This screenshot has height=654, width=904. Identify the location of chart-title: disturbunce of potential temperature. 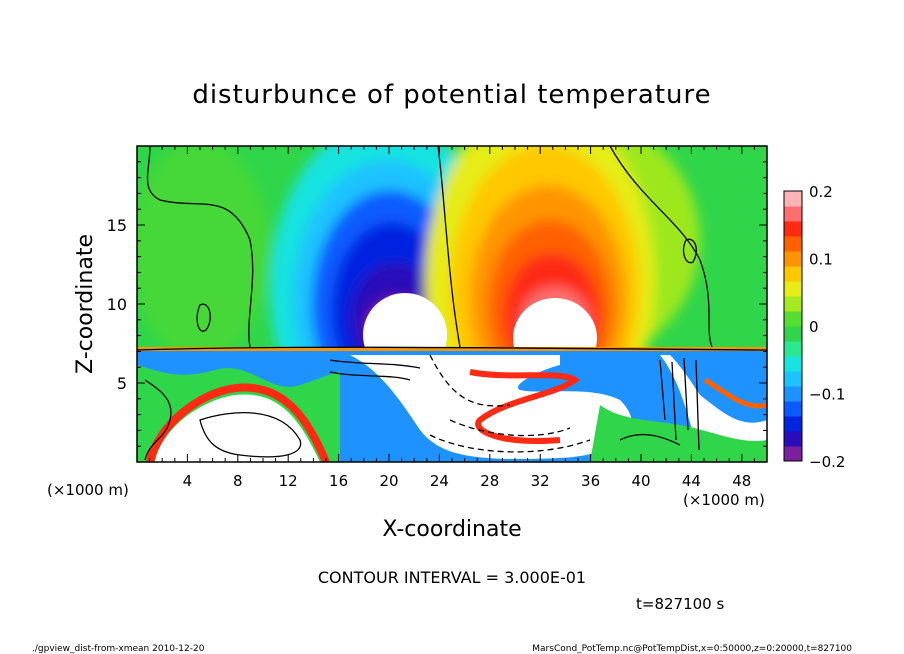
(451, 95).